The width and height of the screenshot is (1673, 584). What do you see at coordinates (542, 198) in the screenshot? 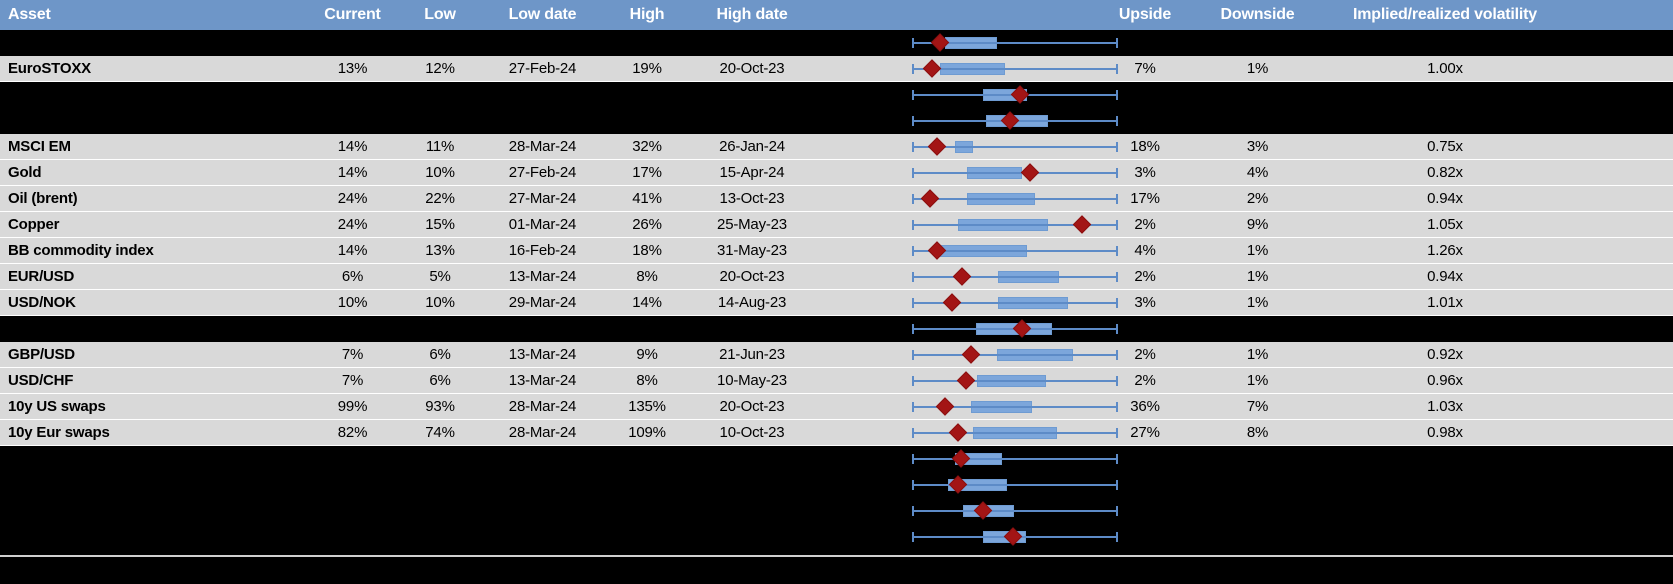
I see `cell-low-date: 27-Mar-24` at bounding box center [542, 198].